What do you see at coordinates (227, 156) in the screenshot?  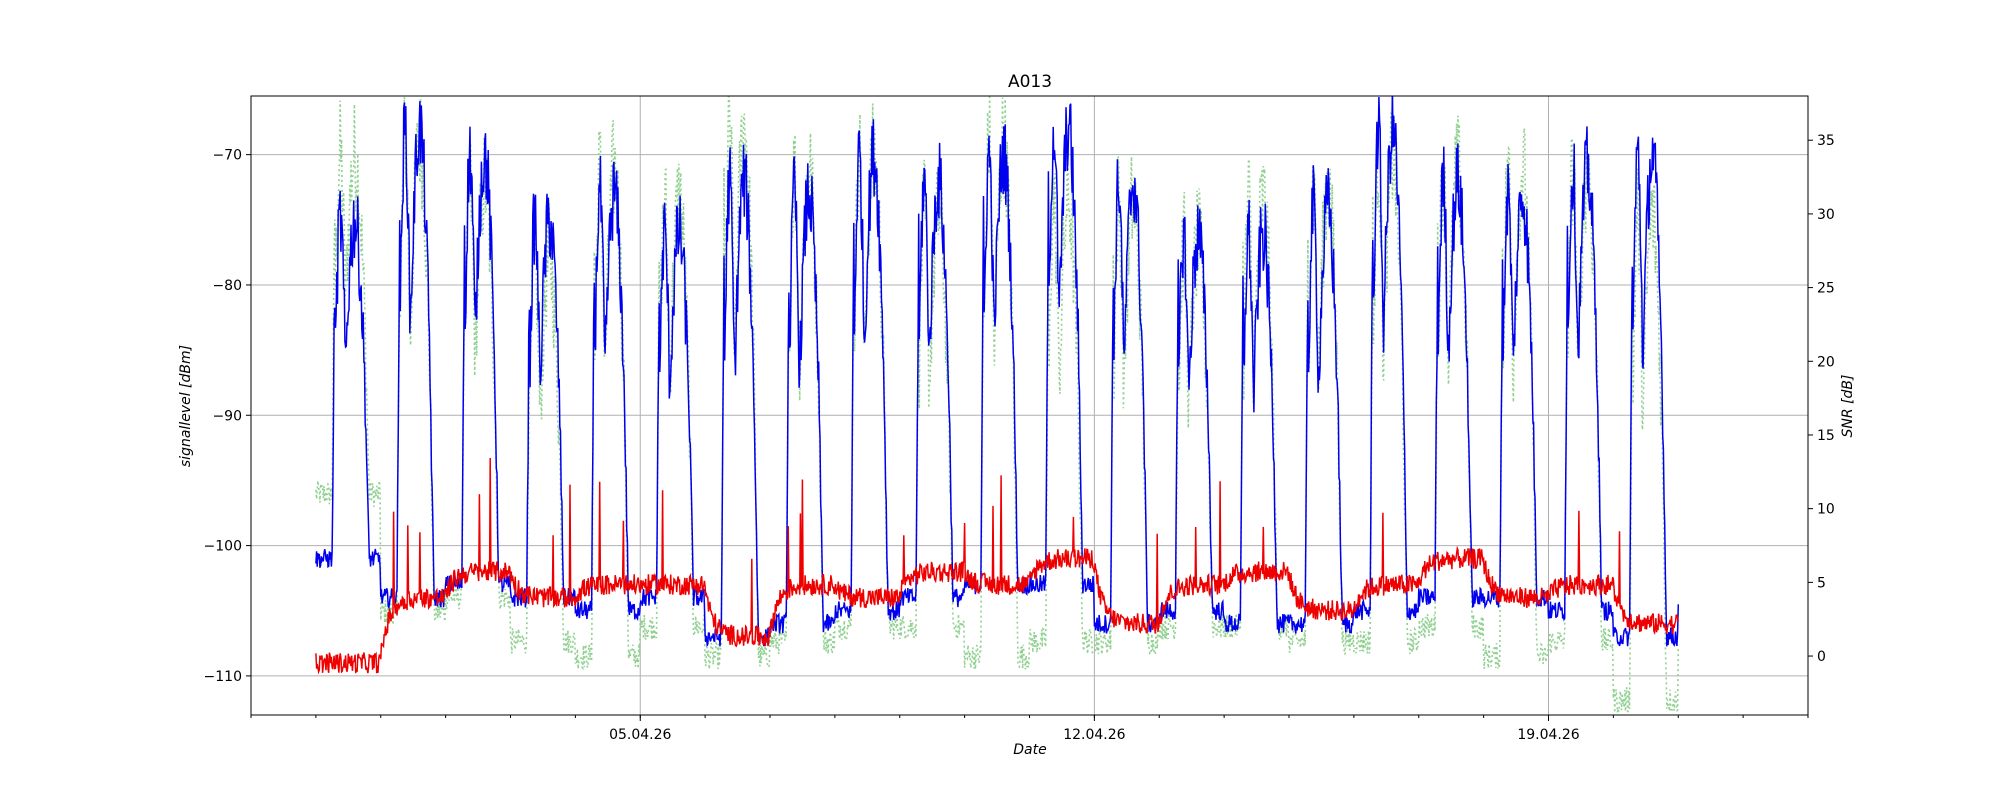 I see `left-y-tick-label: −70` at bounding box center [227, 156].